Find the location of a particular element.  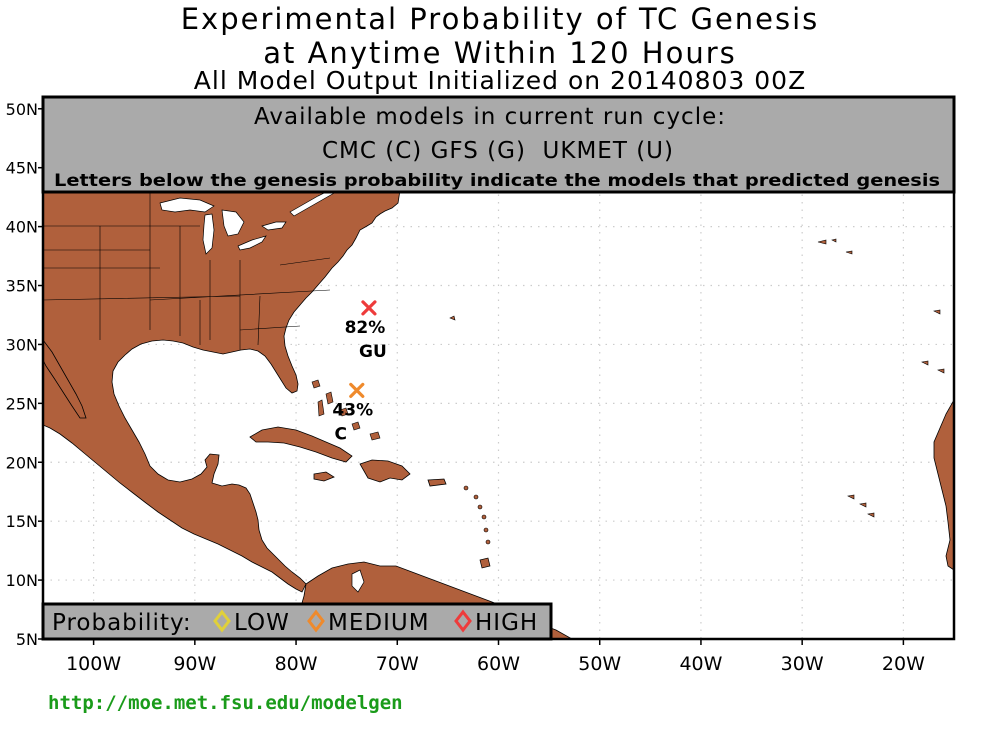

legend-box is located at coordinates (297, 621).